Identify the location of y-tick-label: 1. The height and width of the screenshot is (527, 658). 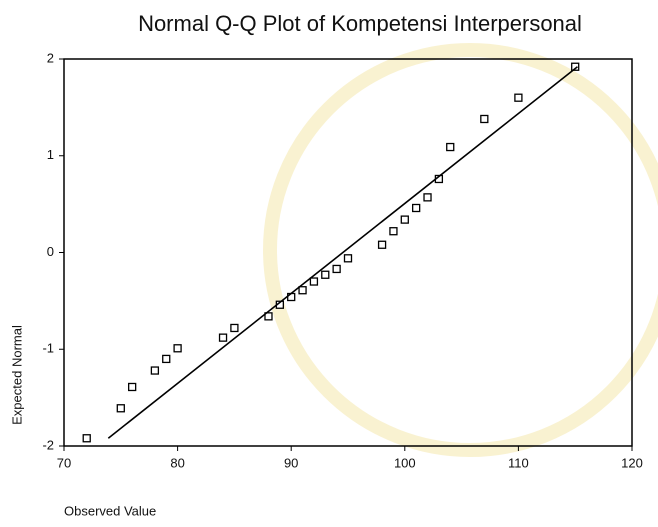
(50, 154).